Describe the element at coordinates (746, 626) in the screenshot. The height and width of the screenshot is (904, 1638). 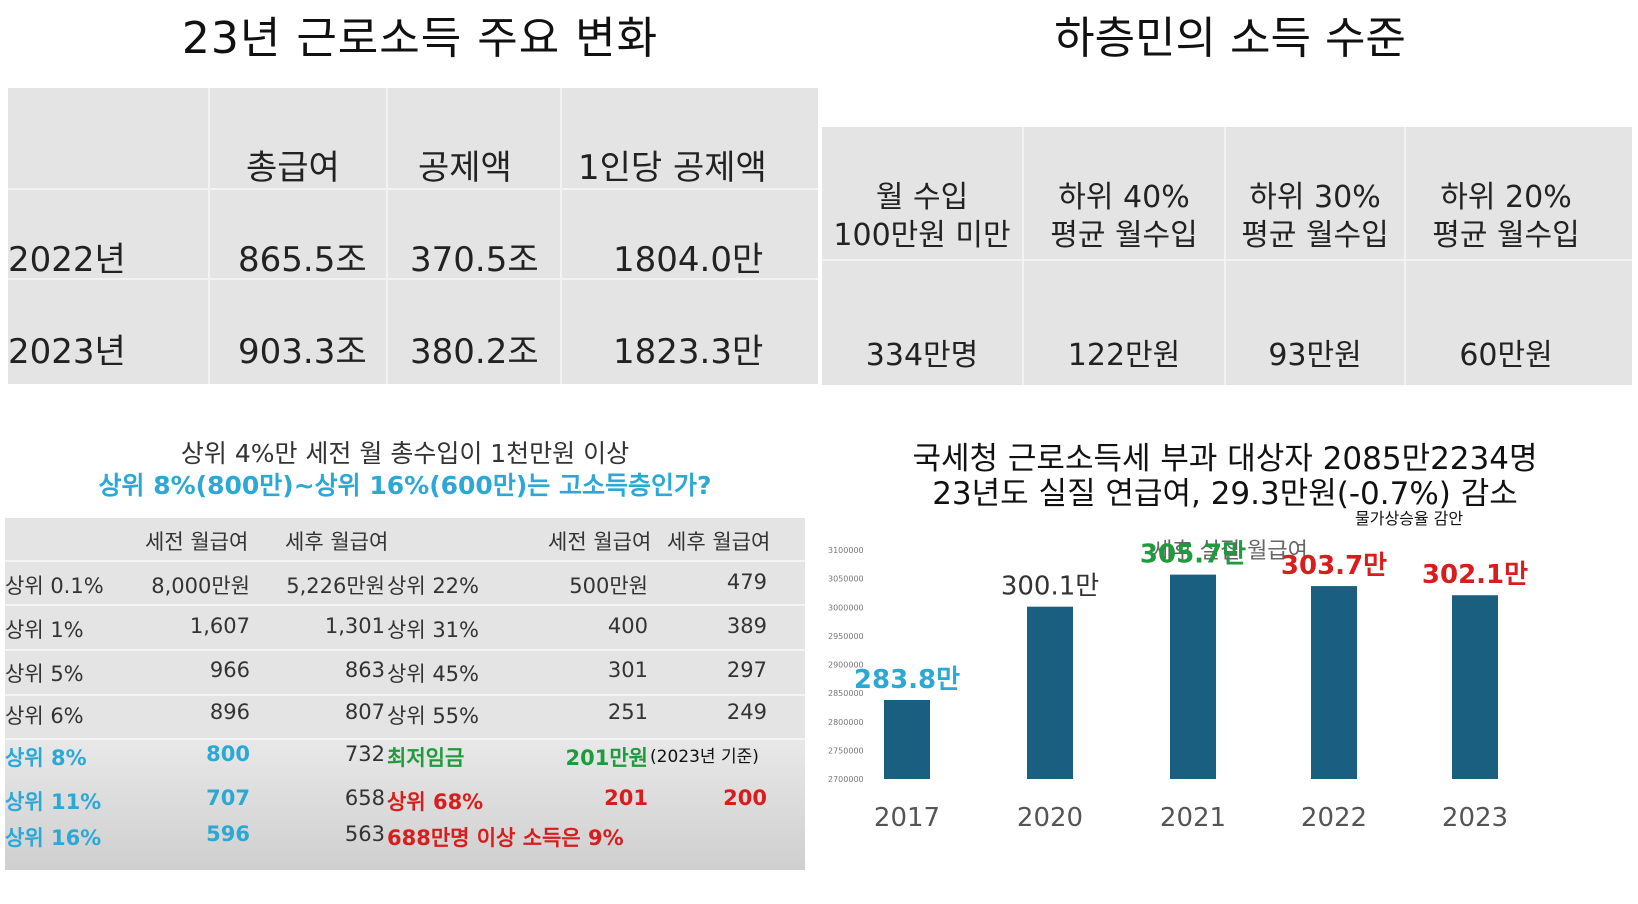
I see `row-right-post-tax: 389` at that location.